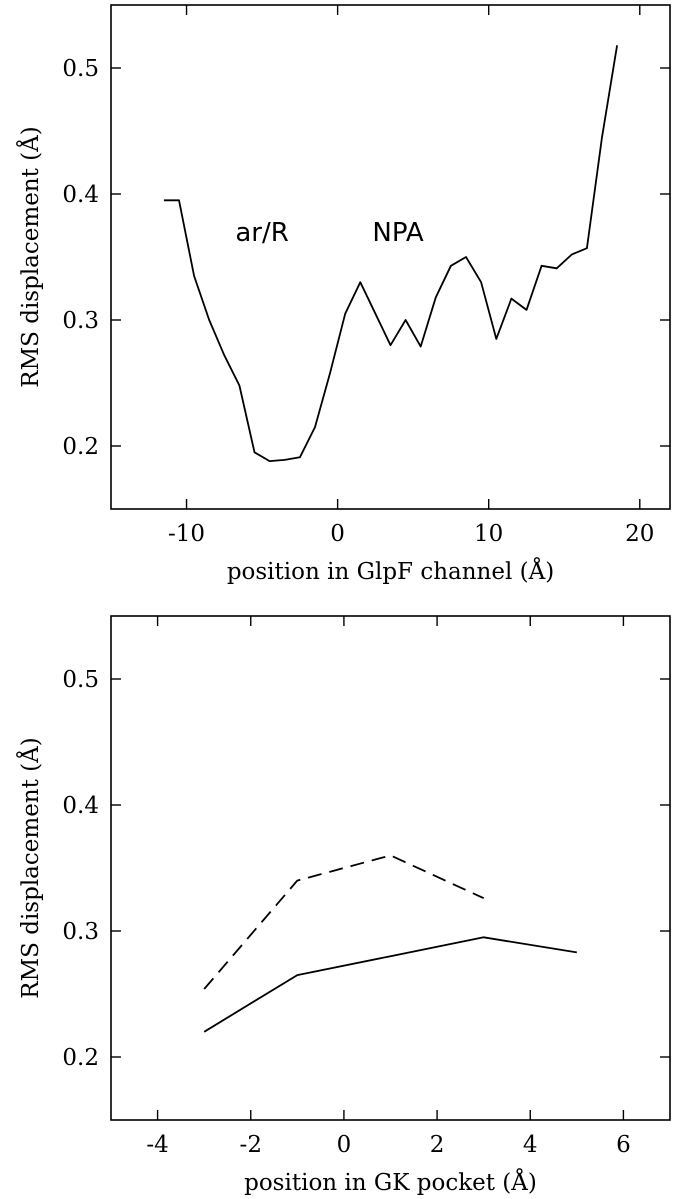 This screenshot has height=1199, width=675. I want to click on x-tick-label: 10, so click(488, 534).